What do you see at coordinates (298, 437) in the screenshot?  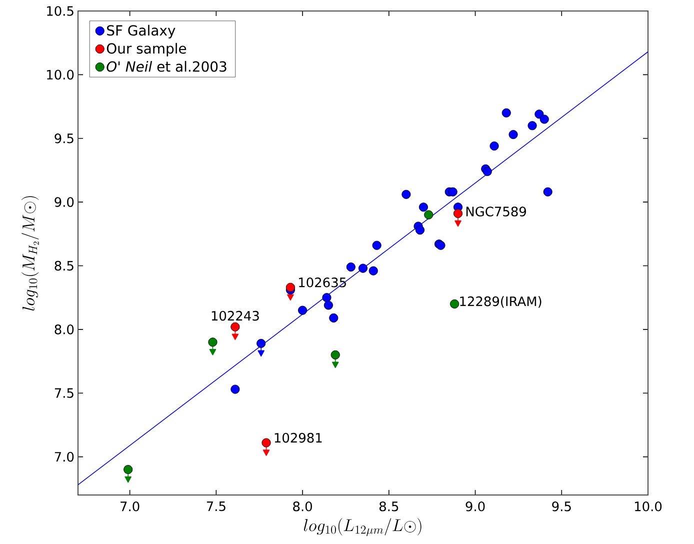 I see `annotation: 102981` at bounding box center [298, 437].